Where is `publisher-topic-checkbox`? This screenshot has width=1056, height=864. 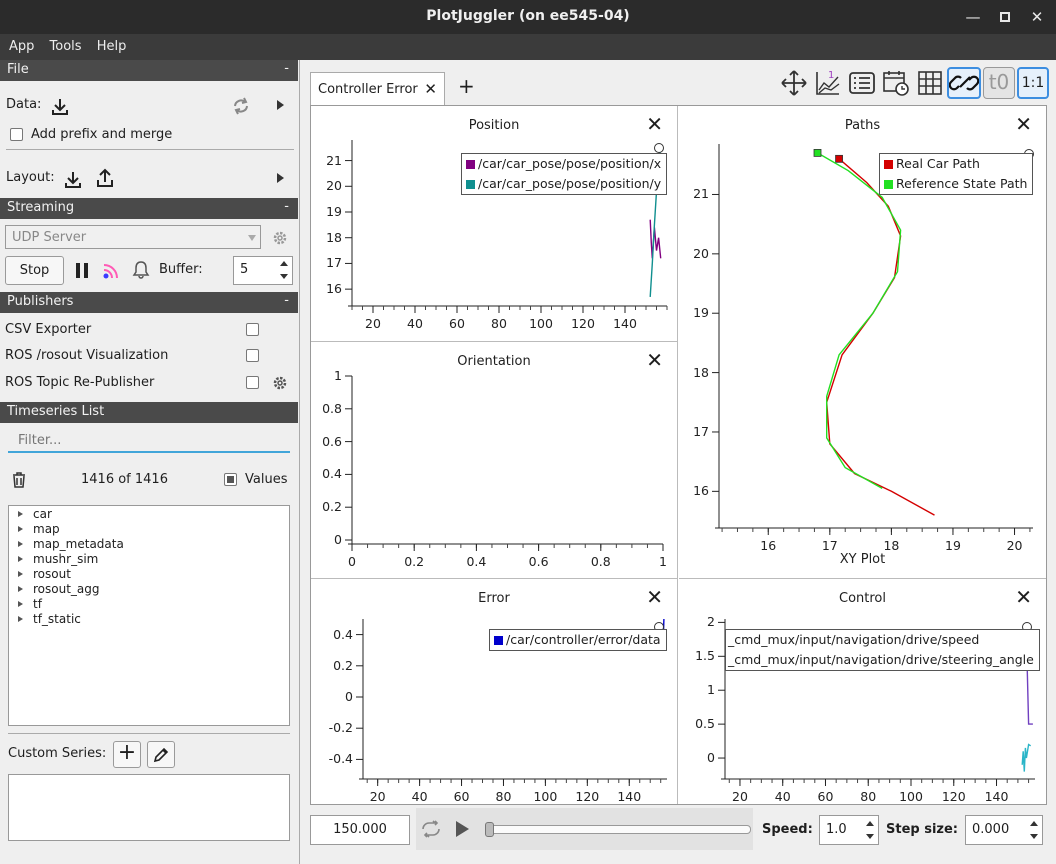
publisher-topic-checkbox is located at coordinates (252, 382).